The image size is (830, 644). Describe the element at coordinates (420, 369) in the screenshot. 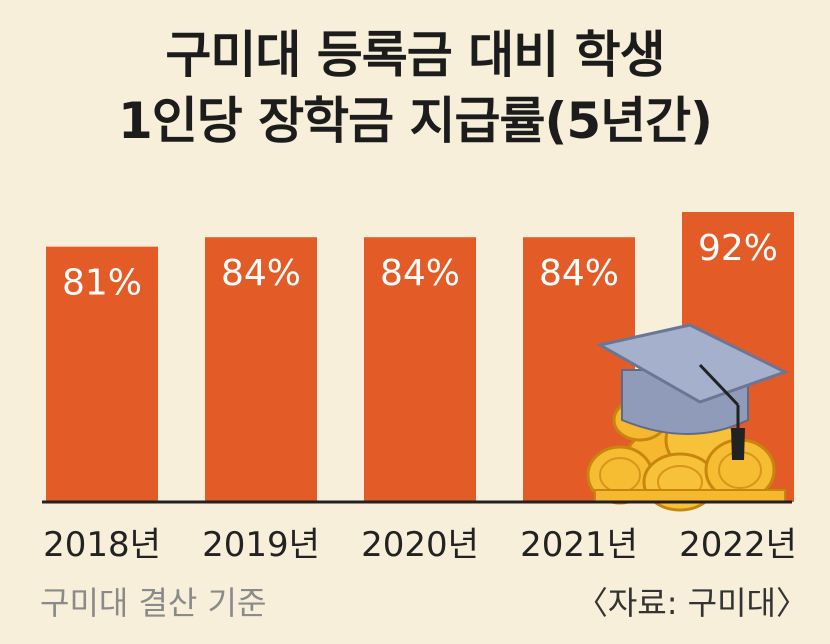

I see `bar-2020년` at that location.